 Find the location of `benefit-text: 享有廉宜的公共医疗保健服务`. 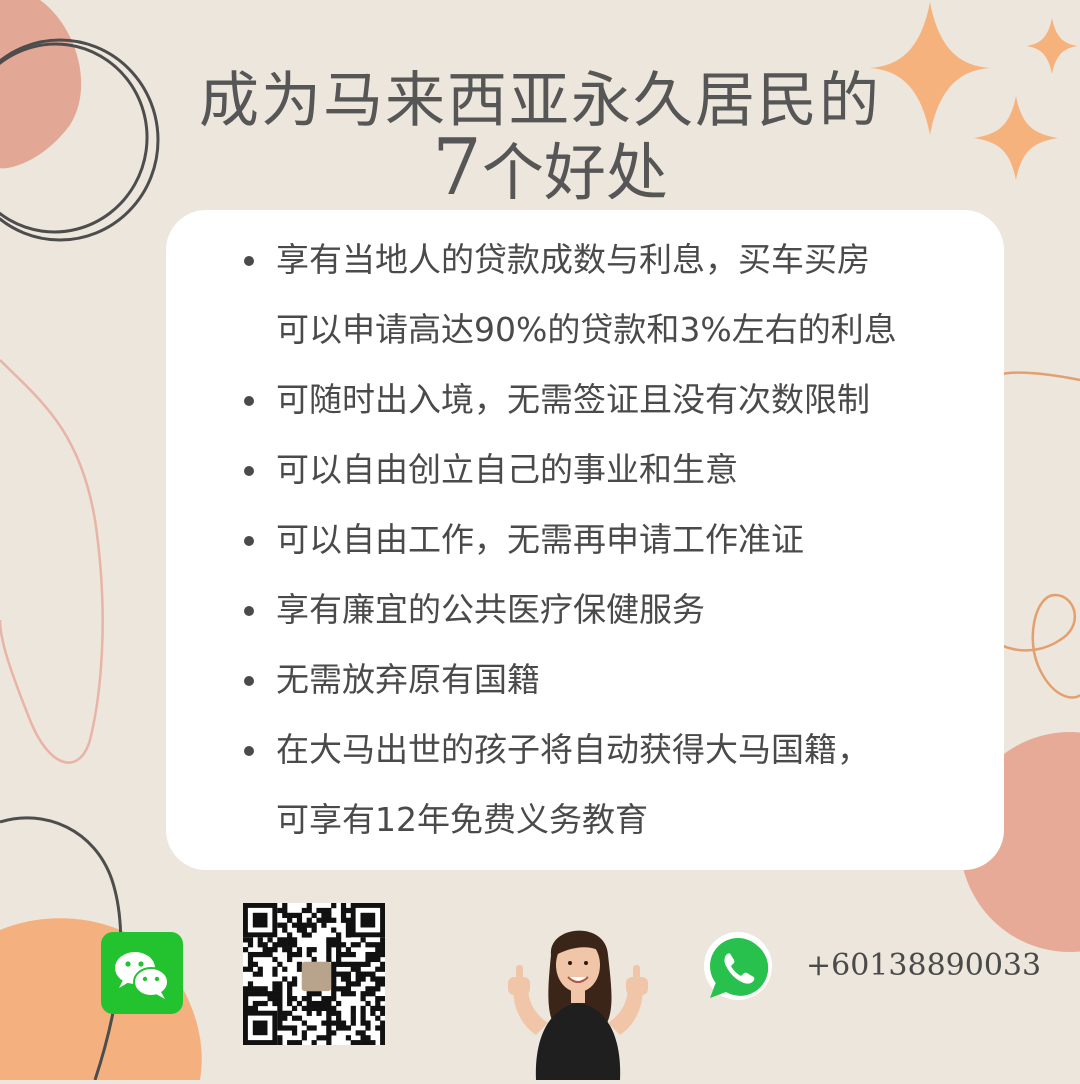

benefit-text: 享有廉宜的公共医疗保健服务 is located at coordinates (490, 609).